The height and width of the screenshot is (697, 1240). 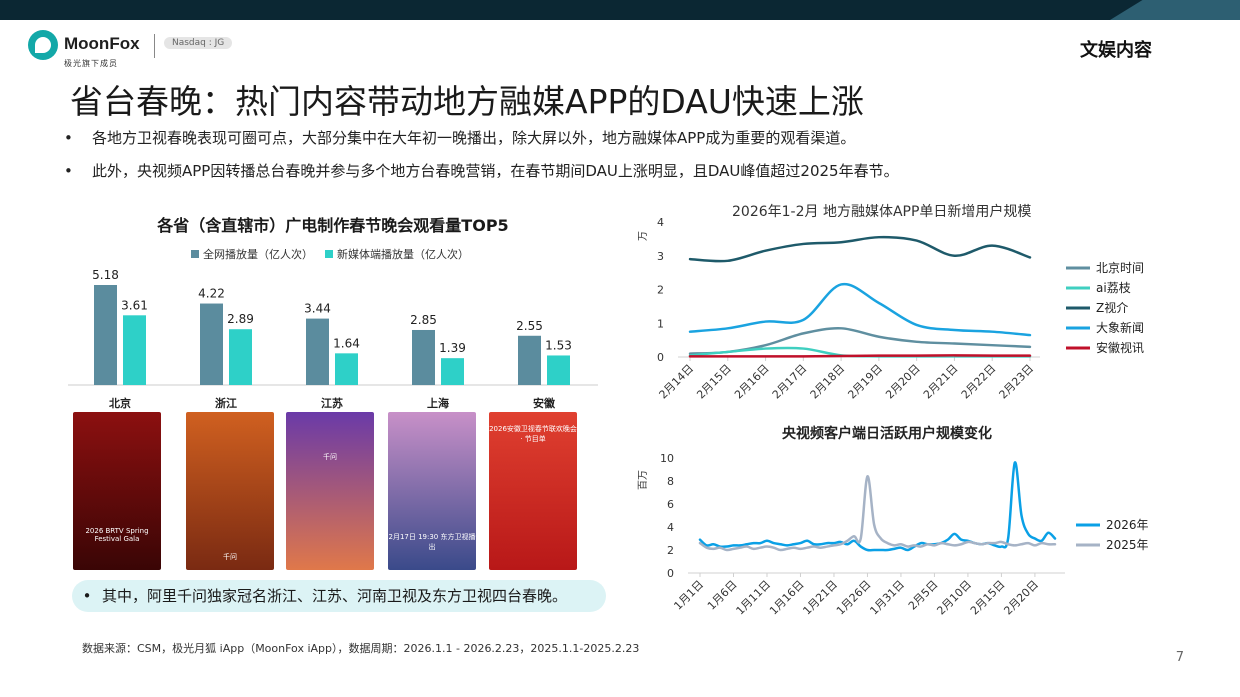 What do you see at coordinates (820, 598) in the screenshot?
I see `x-tick-label: 1月21日` at bounding box center [820, 598].